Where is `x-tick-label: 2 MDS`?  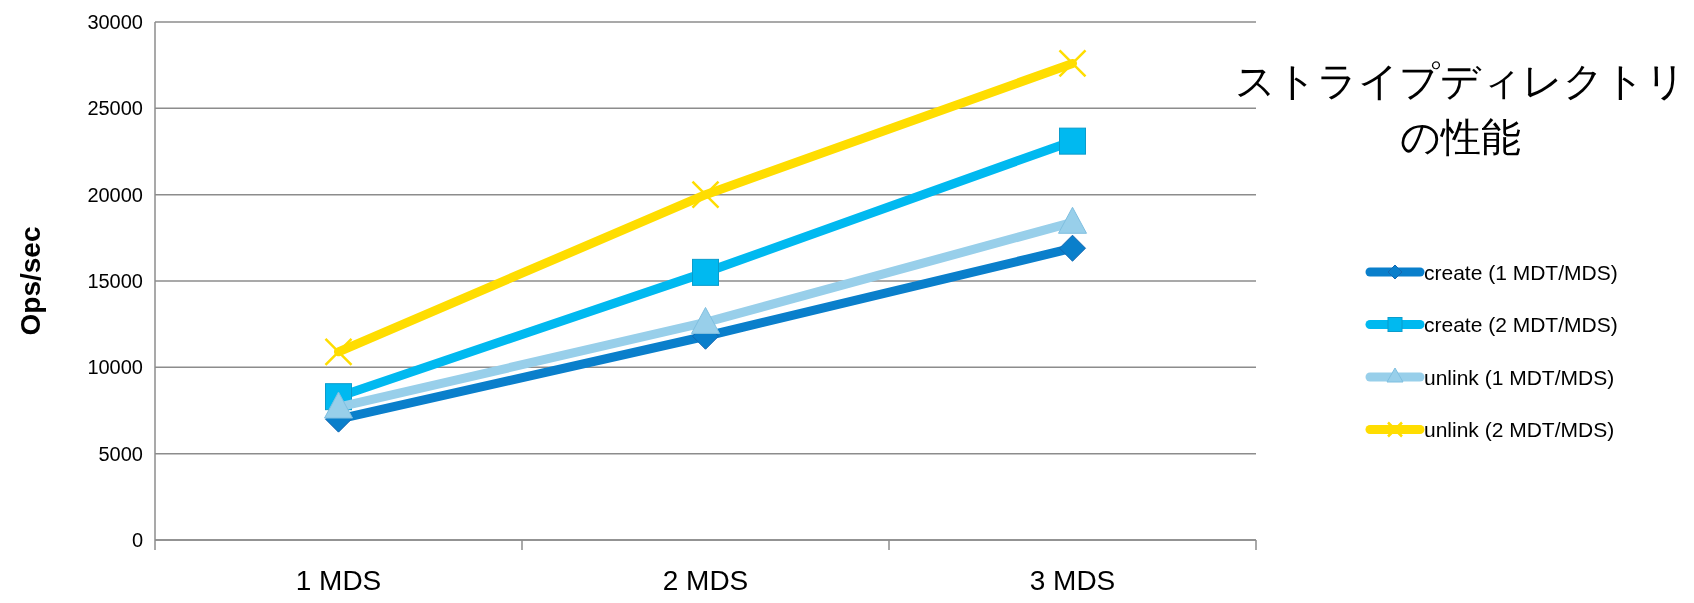
x-tick-label: 2 MDS is located at coordinates (705, 580).